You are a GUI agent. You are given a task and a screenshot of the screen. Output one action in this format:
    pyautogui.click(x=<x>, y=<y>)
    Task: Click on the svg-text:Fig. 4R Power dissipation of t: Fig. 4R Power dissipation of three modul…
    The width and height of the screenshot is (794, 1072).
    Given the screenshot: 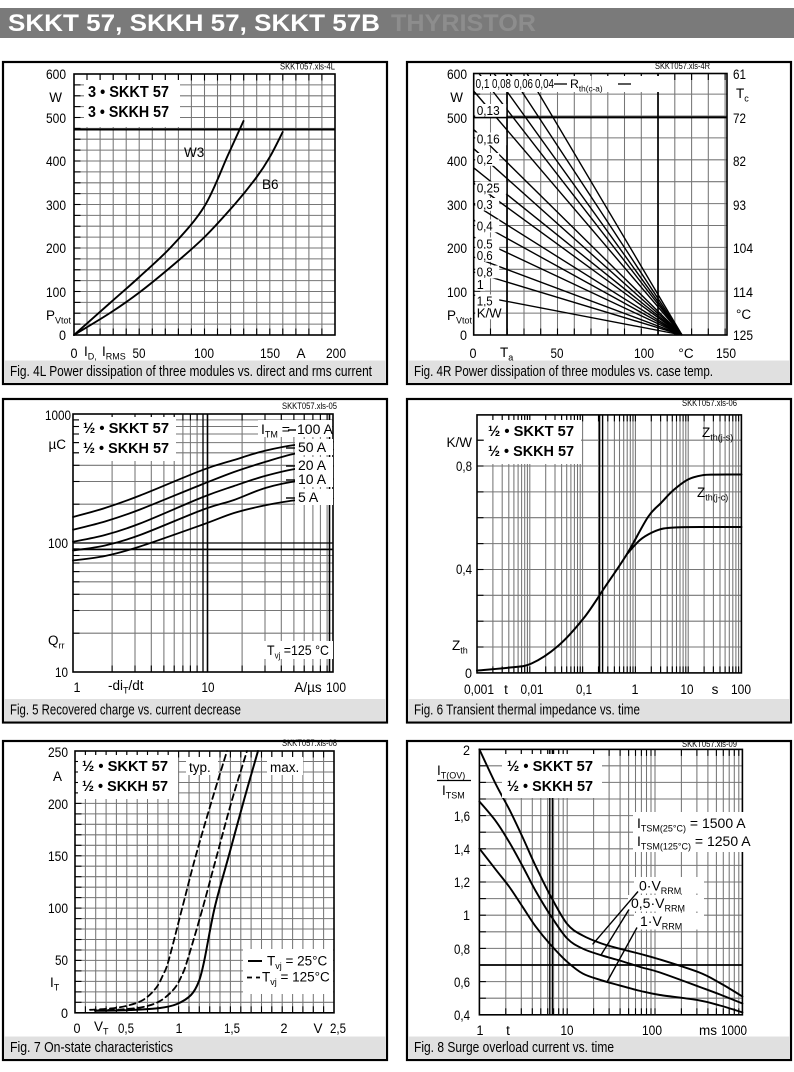 What is the action you would take?
    pyautogui.click(x=563, y=371)
    